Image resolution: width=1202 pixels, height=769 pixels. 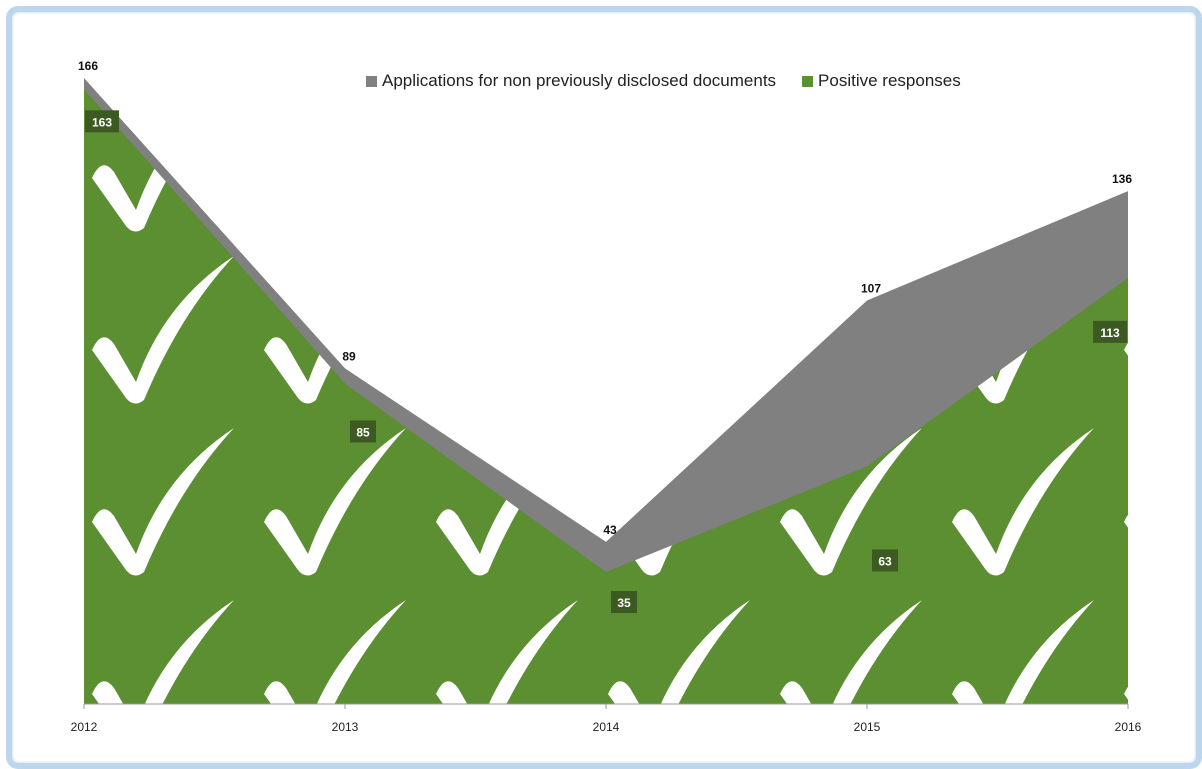 What do you see at coordinates (871, 288) in the screenshot?
I see `applications-data-label: 107` at bounding box center [871, 288].